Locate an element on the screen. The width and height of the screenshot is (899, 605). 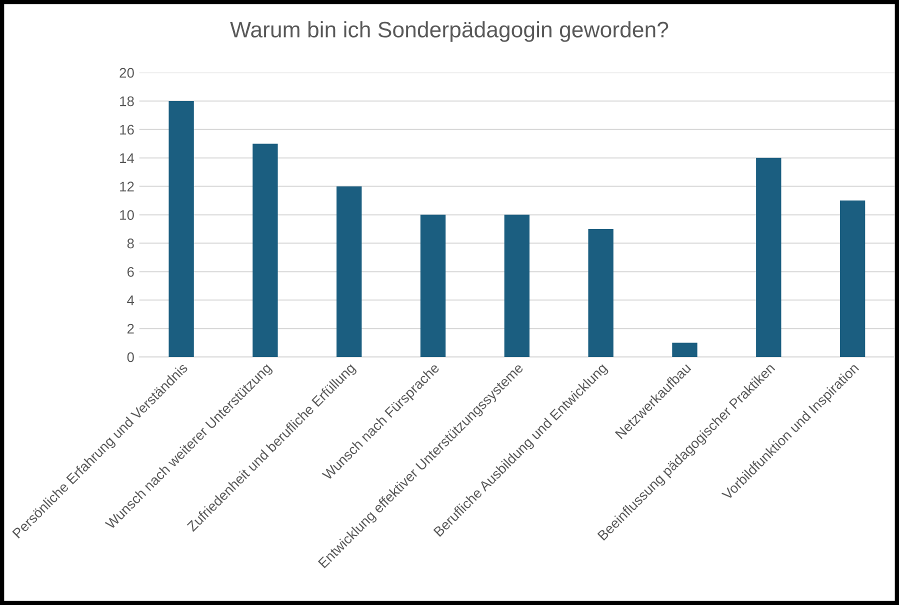
y-tick-label: 20 is located at coordinates (127, 73).